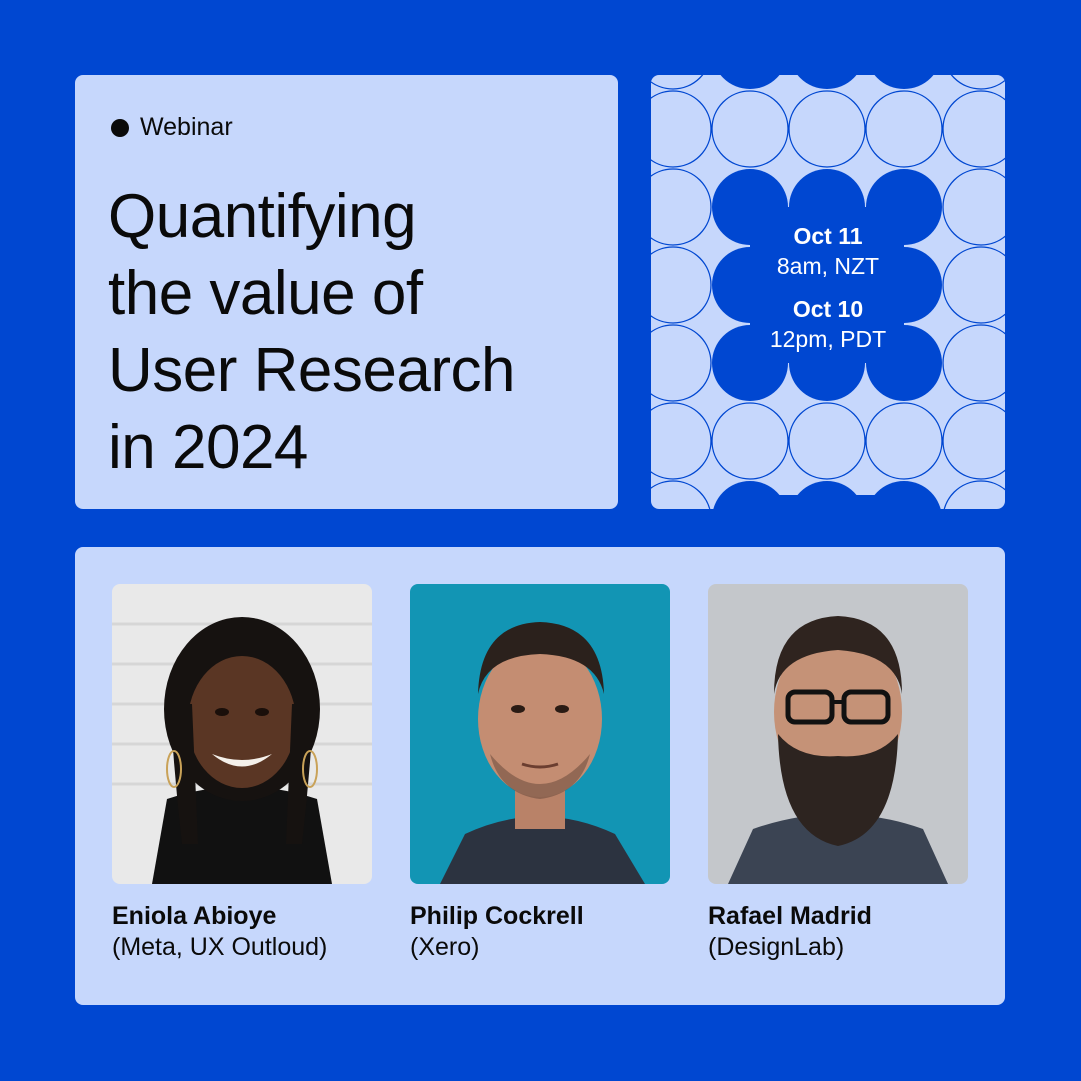 This screenshot has height=1081, width=1081. I want to click on schedule-card: Oct 11 8am, NZT Oct 10 12pm, PDT, so click(828, 292).